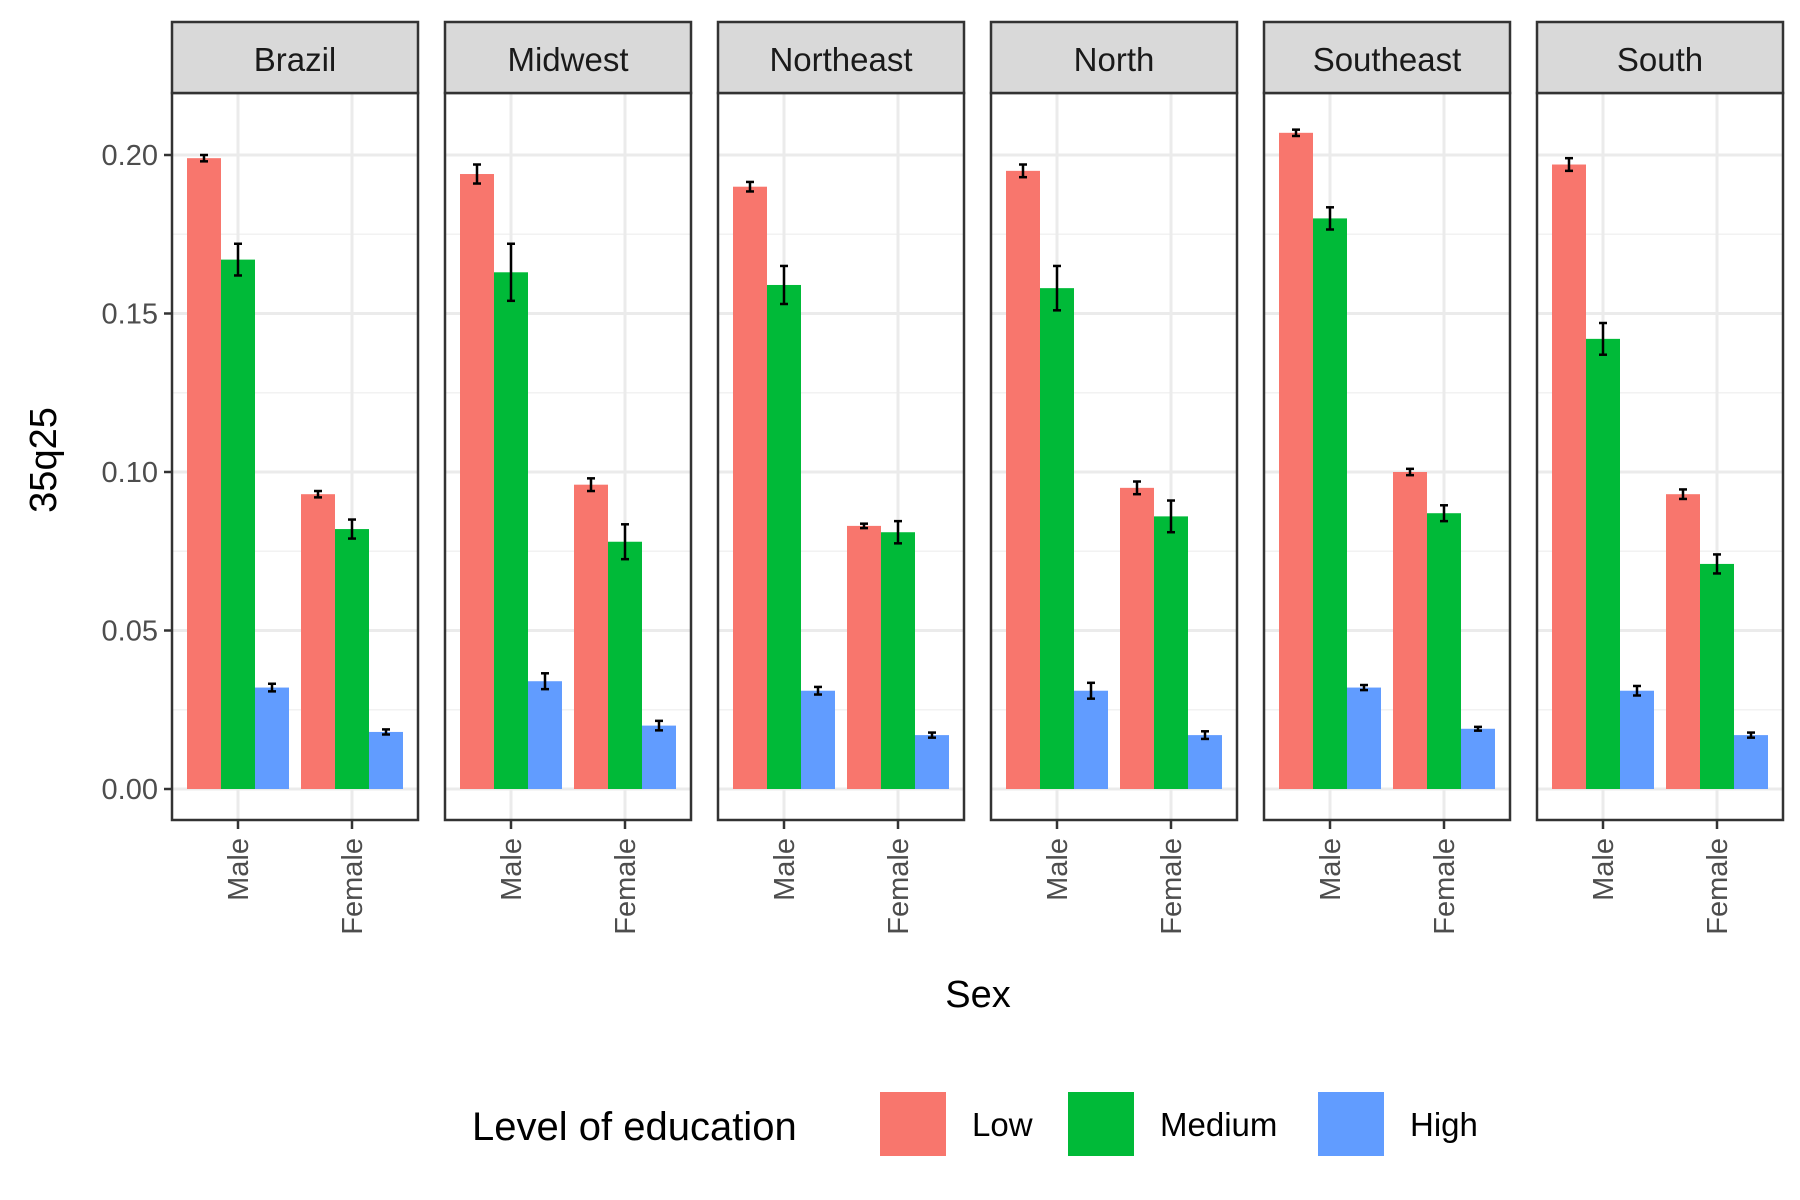  I want to click on bar-medium-male-north, so click(1057, 538).